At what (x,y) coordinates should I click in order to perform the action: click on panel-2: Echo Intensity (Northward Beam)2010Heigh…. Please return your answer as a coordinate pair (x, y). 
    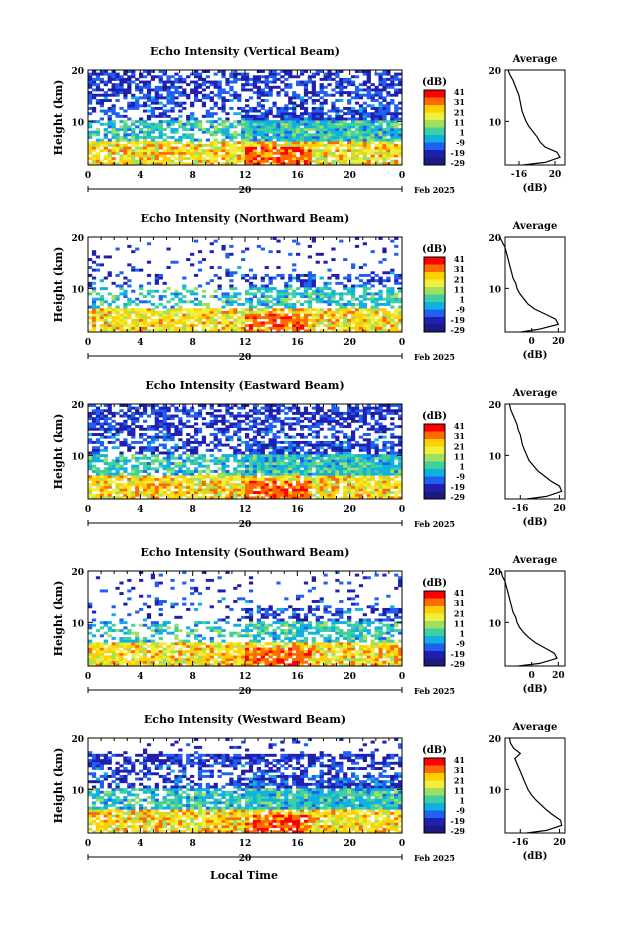
    Looking at the image, I should click on (308, 287).